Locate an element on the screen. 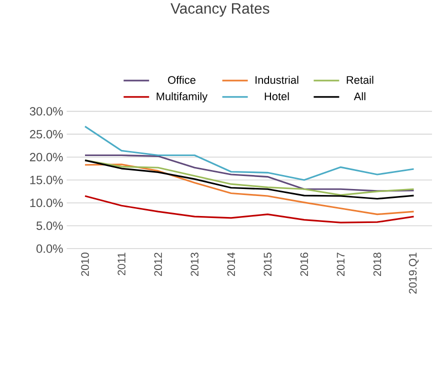  y-tick-label: 15.0% is located at coordinates (46, 180).